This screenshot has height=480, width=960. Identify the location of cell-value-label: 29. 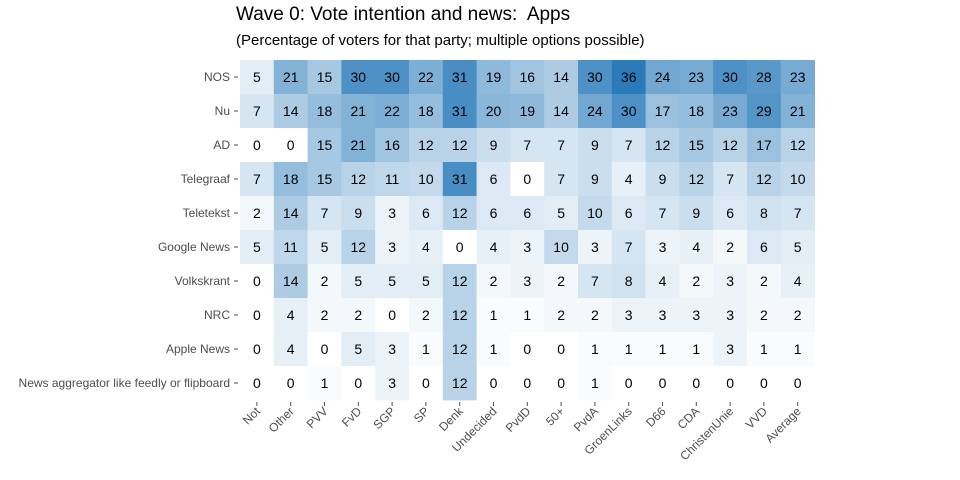
(764, 111).